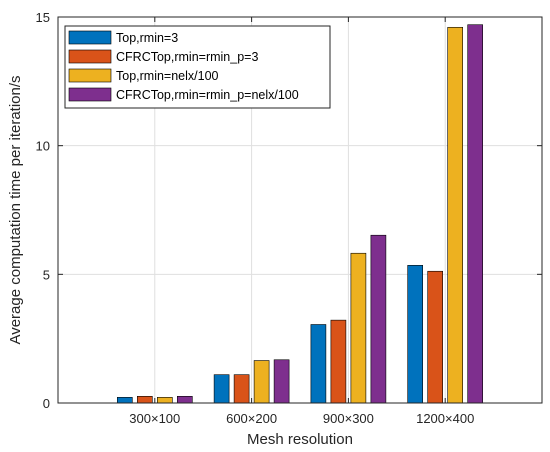 The image size is (550, 452). I want to click on y-tick-label: 10, so click(43, 146).